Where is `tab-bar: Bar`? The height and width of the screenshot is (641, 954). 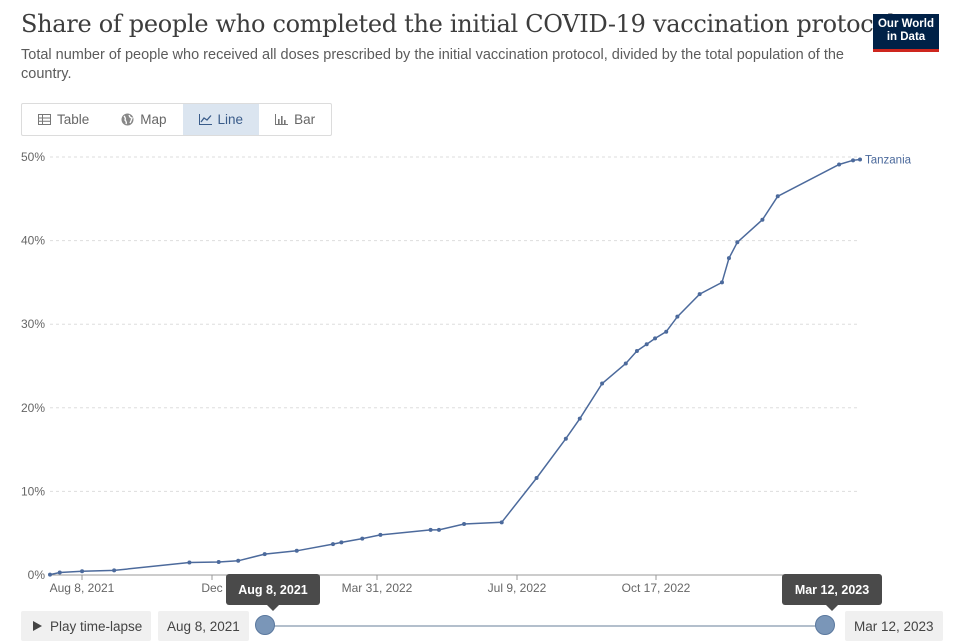 tab-bar: Bar is located at coordinates (295, 119).